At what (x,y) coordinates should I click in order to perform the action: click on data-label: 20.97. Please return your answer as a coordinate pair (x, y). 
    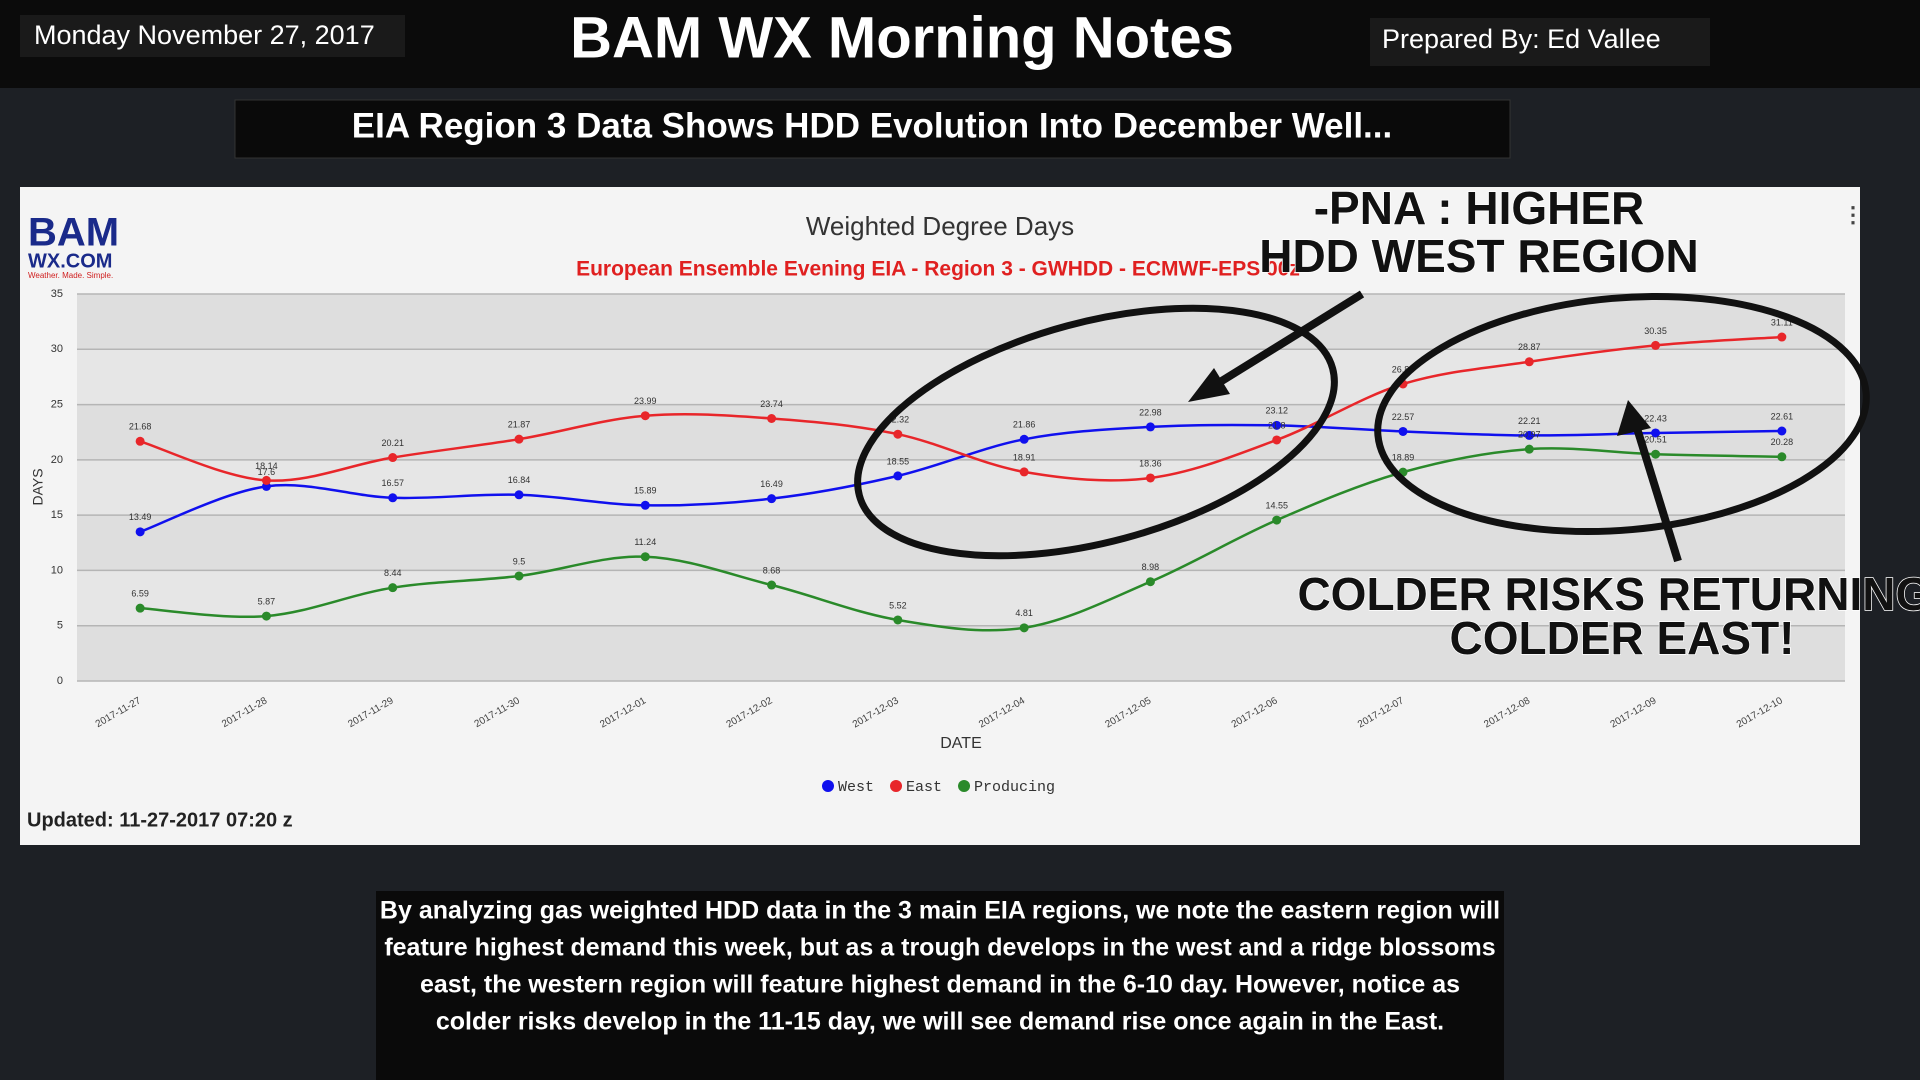
    Looking at the image, I should click on (1529, 435).